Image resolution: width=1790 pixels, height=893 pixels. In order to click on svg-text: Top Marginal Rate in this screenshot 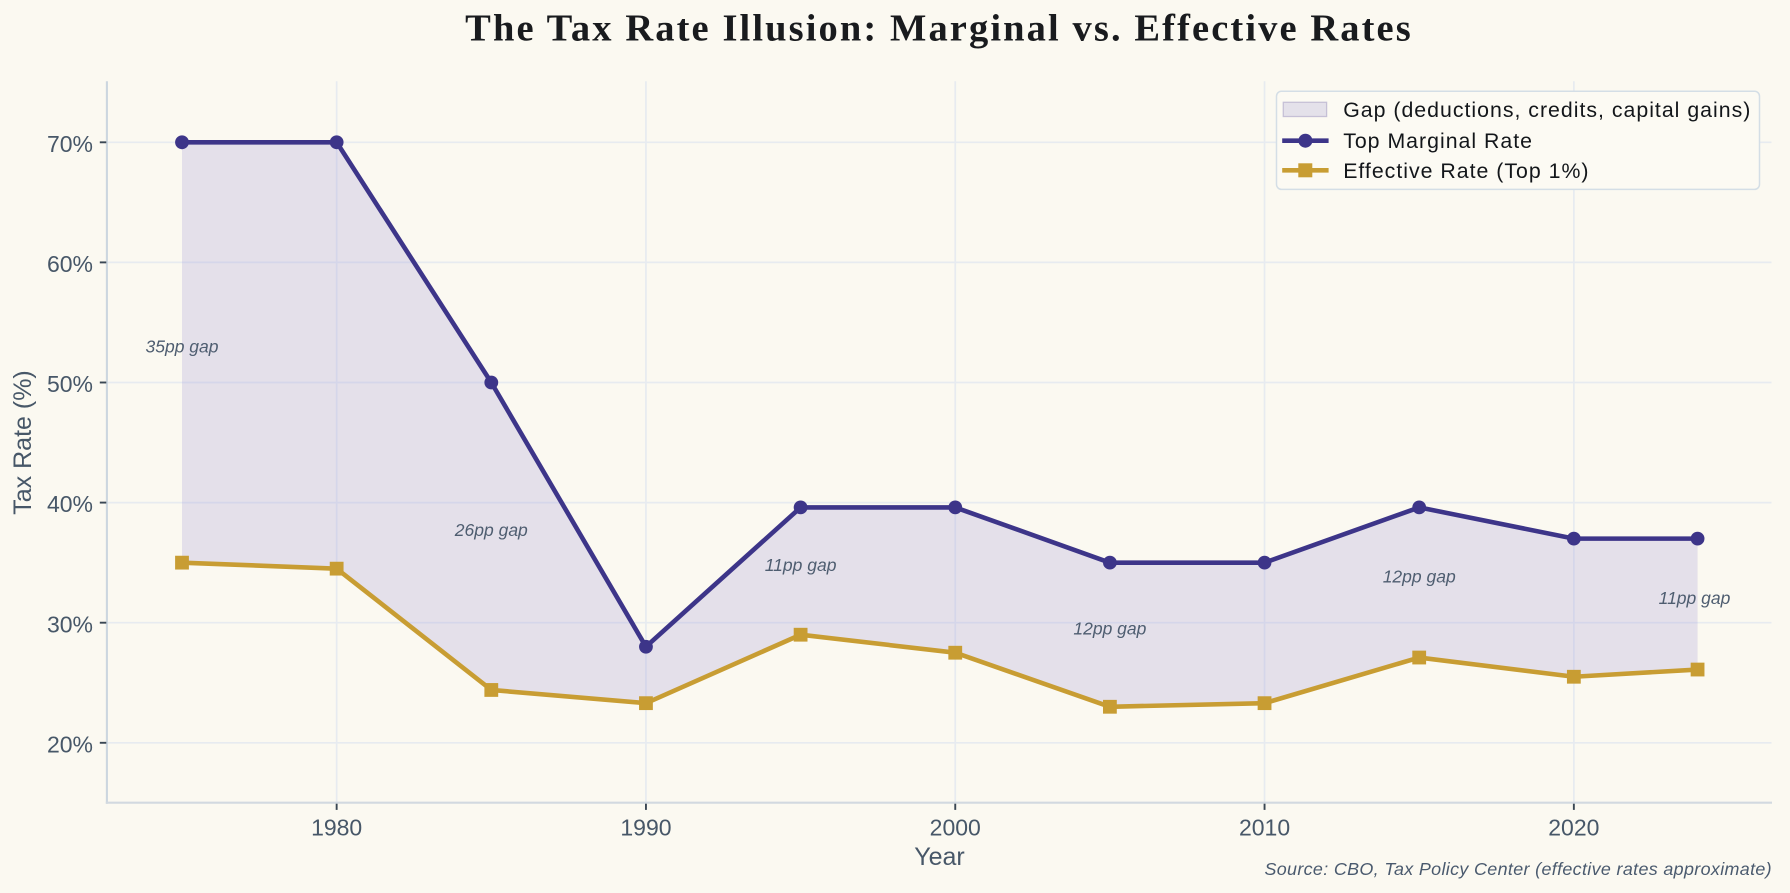, I will do `click(1438, 141)`.